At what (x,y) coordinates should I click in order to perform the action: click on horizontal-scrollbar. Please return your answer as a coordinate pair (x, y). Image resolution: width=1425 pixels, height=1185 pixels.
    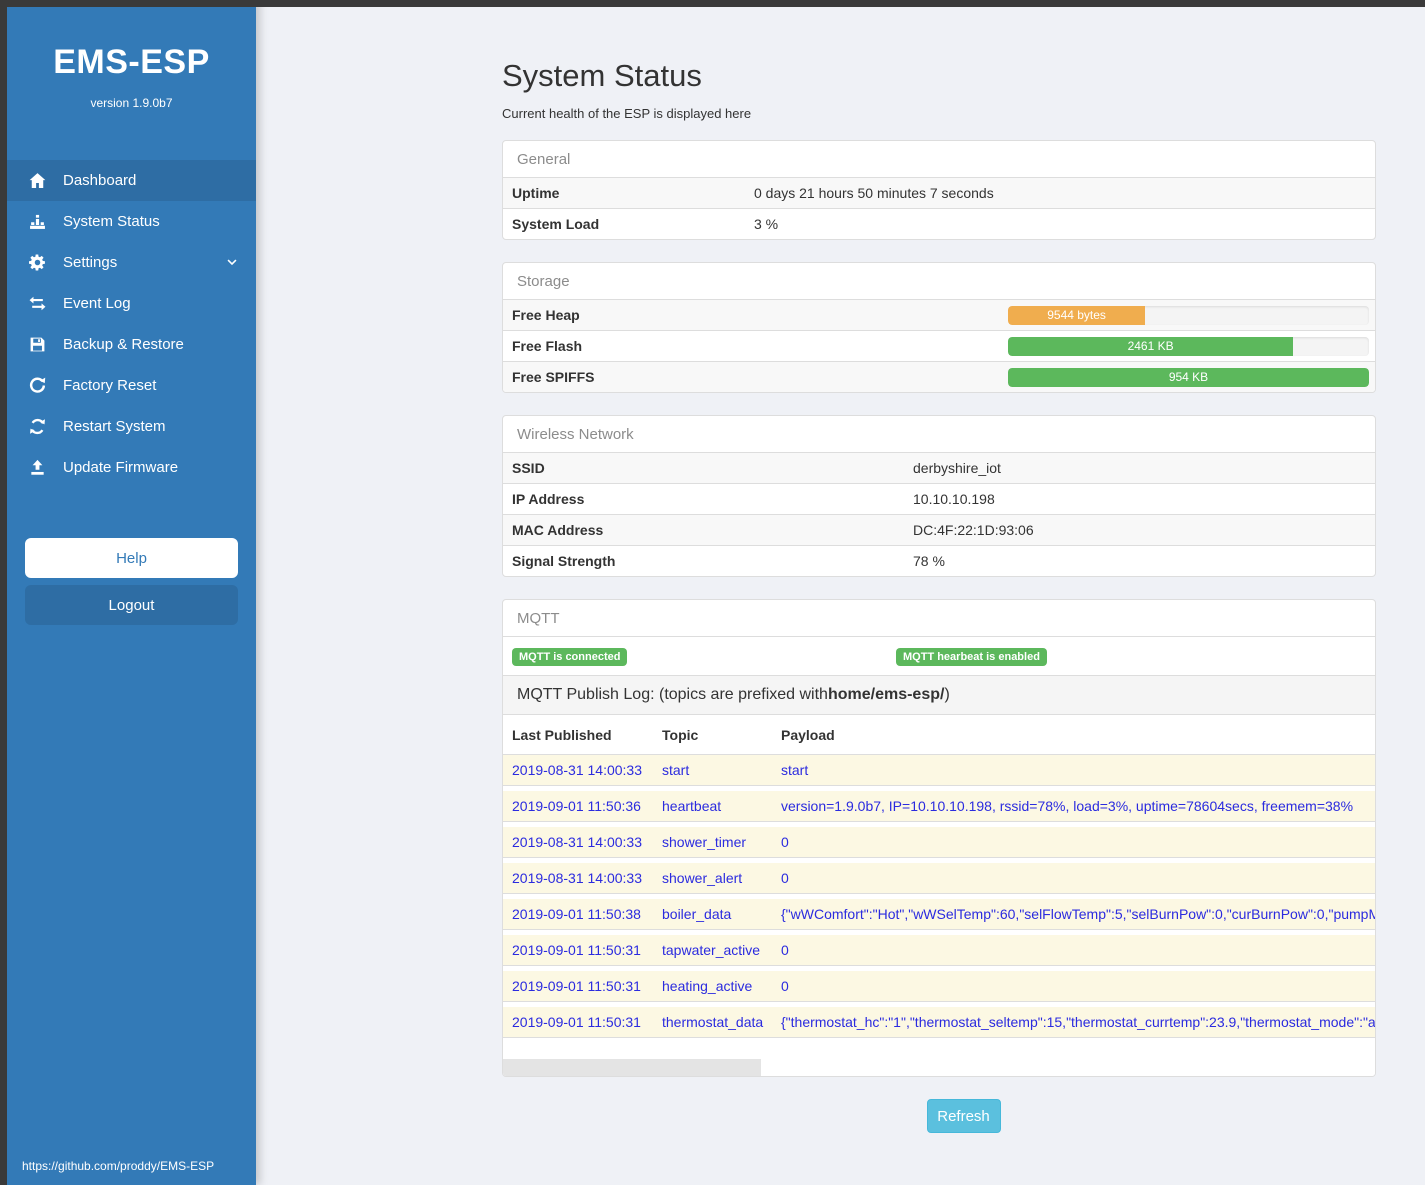
    Looking at the image, I should click on (939, 1059).